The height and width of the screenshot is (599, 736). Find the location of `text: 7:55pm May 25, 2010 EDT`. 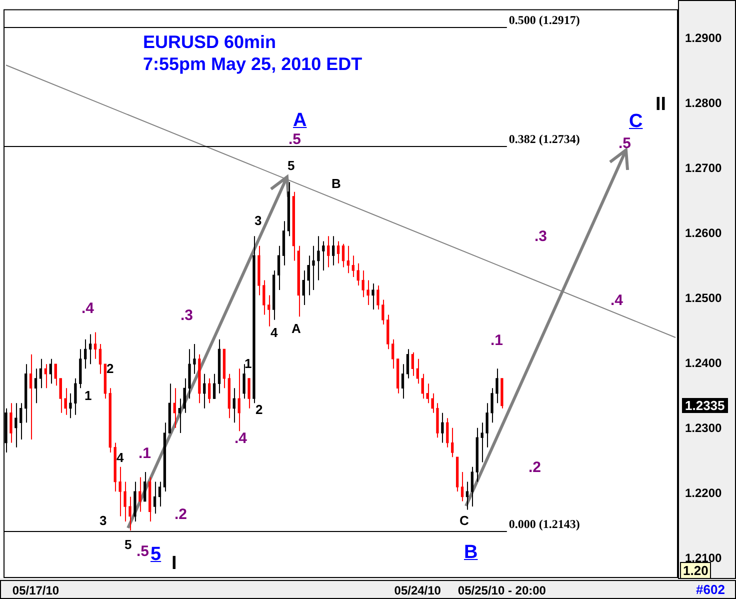

text: 7:55pm May 25, 2010 EDT is located at coordinates (252, 64).